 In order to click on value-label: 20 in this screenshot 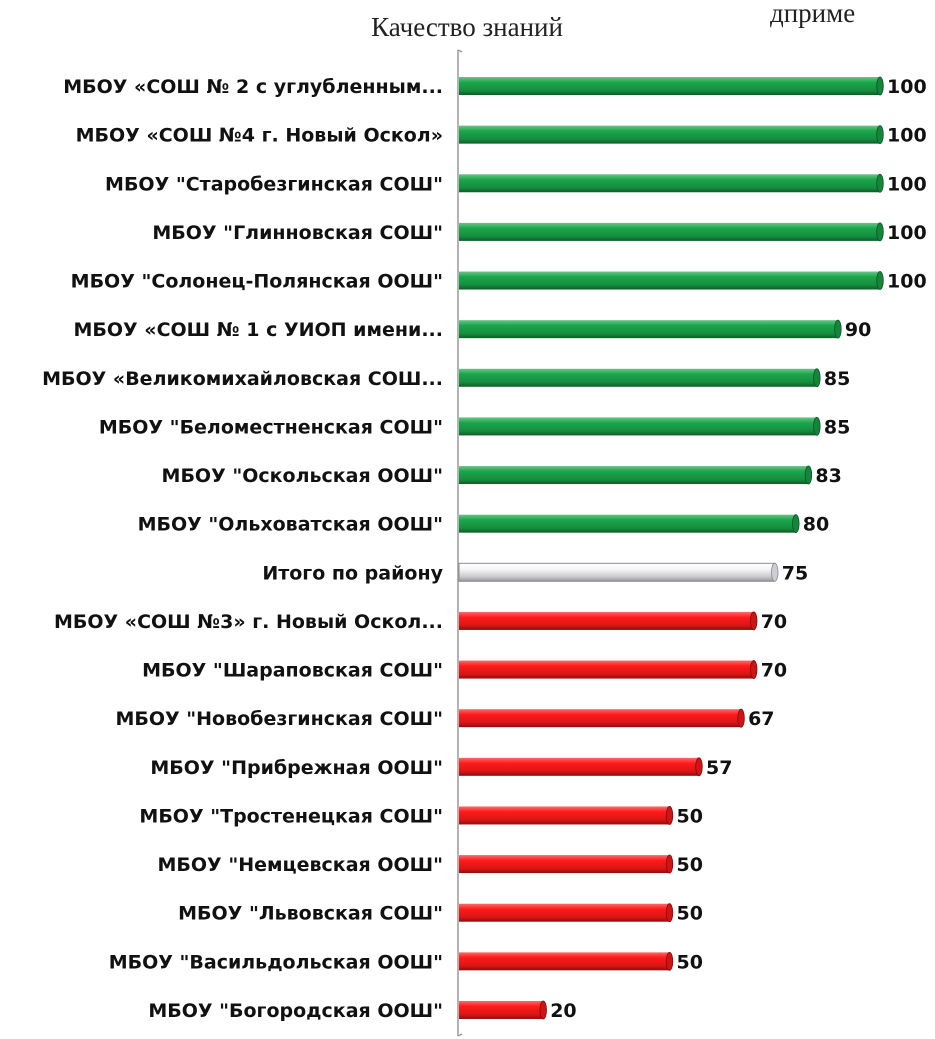, I will do `click(563, 1011)`.